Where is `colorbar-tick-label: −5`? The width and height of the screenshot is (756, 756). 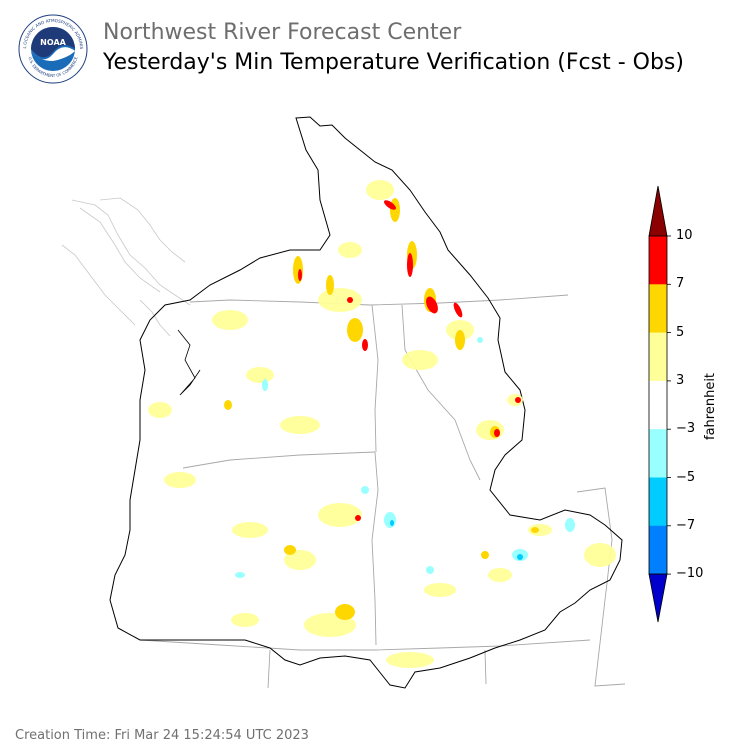 colorbar-tick-label: −5 is located at coordinates (686, 477).